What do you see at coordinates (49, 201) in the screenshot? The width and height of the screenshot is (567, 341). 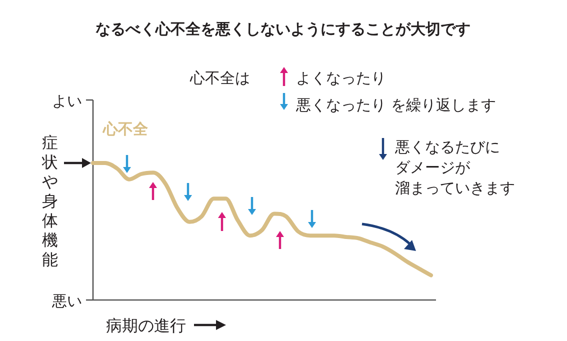 I see `y-axis-title: 症状や身体機能` at bounding box center [49, 201].